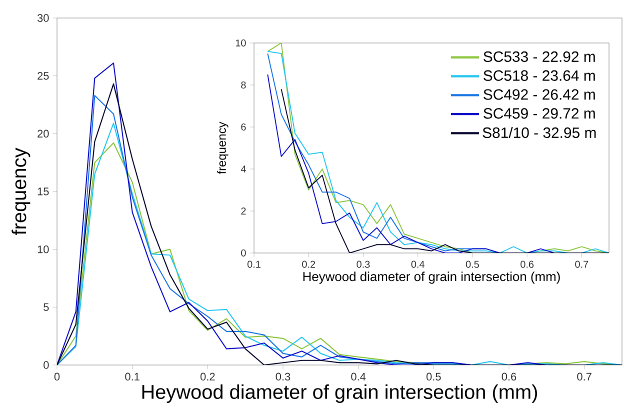 The height and width of the screenshot is (413, 624). I want to click on y-tick-label: 4, so click(243, 169).